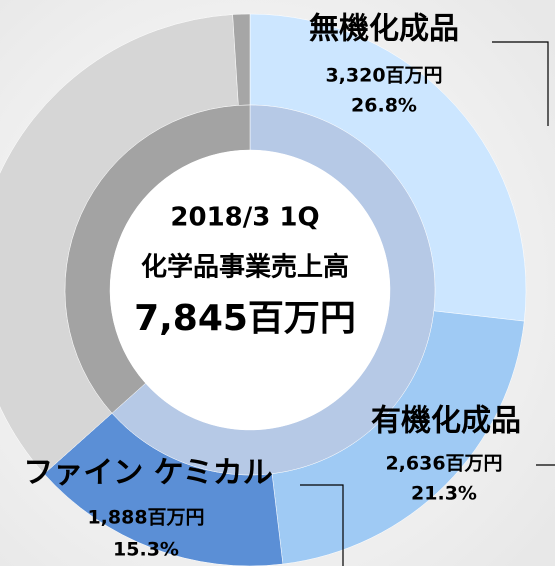  I want to click on segment-amount: 1,888百万円, so click(145, 518).